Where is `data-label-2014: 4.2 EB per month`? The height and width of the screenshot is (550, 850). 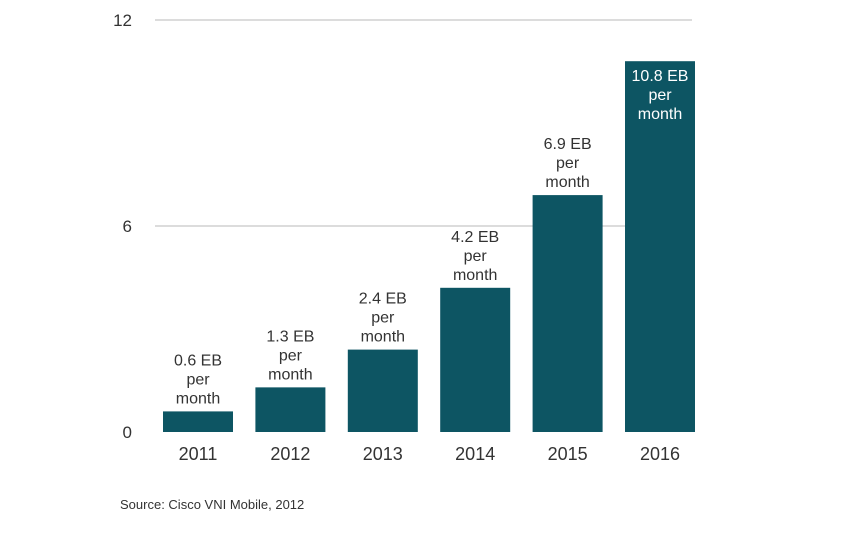
data-label-2014: 4.2 EB per month is located at coordinates (475, 256).